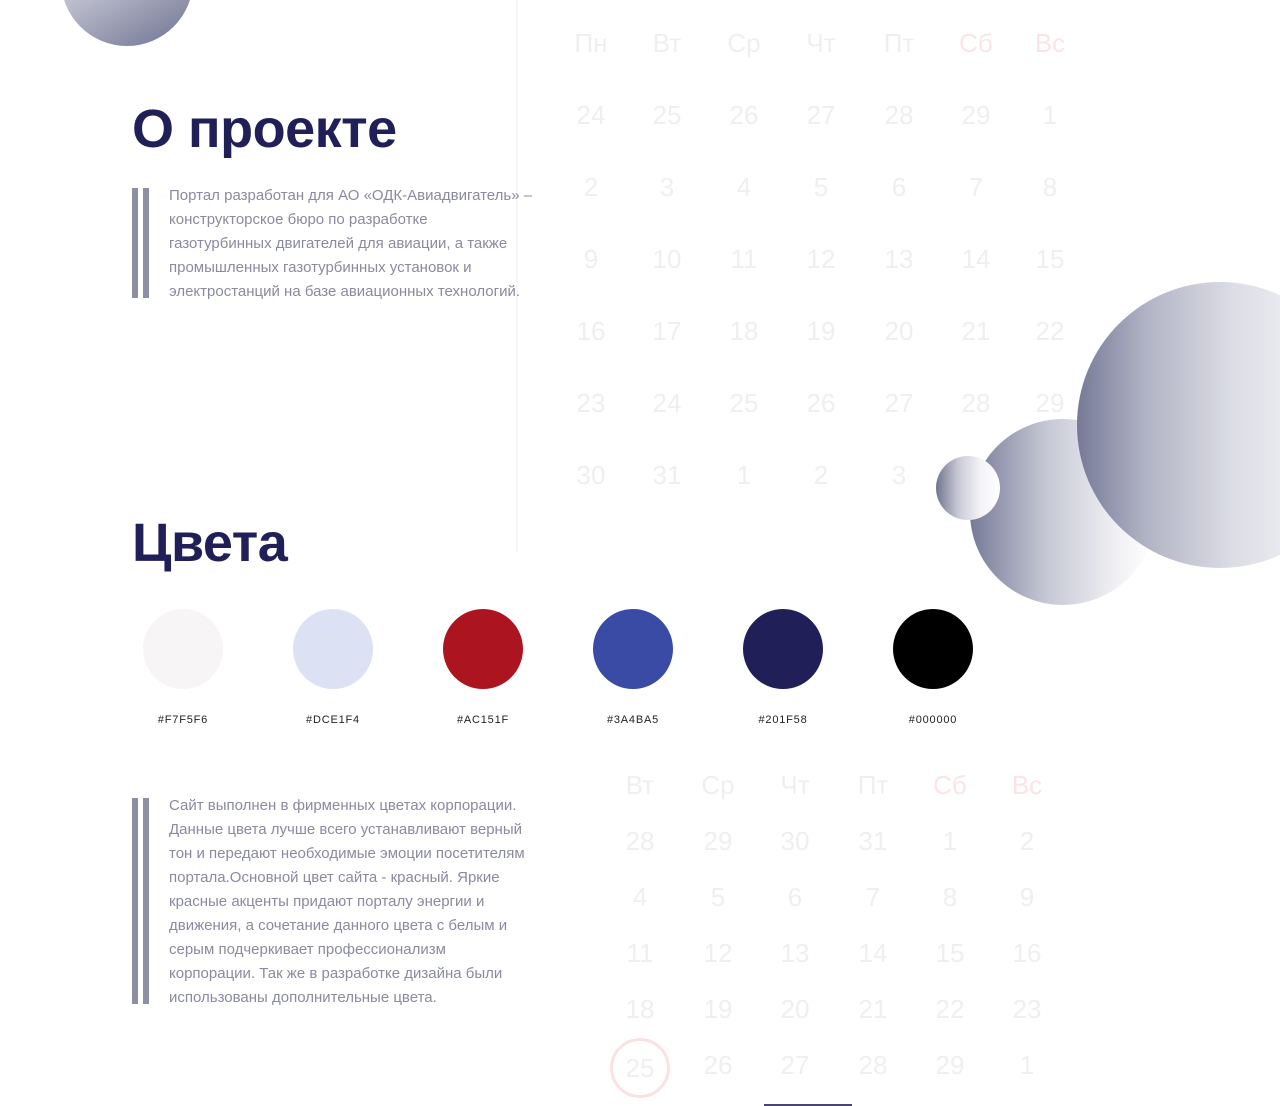 The image size is (1280, 1106). What do you see at coordinates (633, 720) in the screenshot?
I see `color-hex-label: #3A4BA5` at bounding box center [633, 720].